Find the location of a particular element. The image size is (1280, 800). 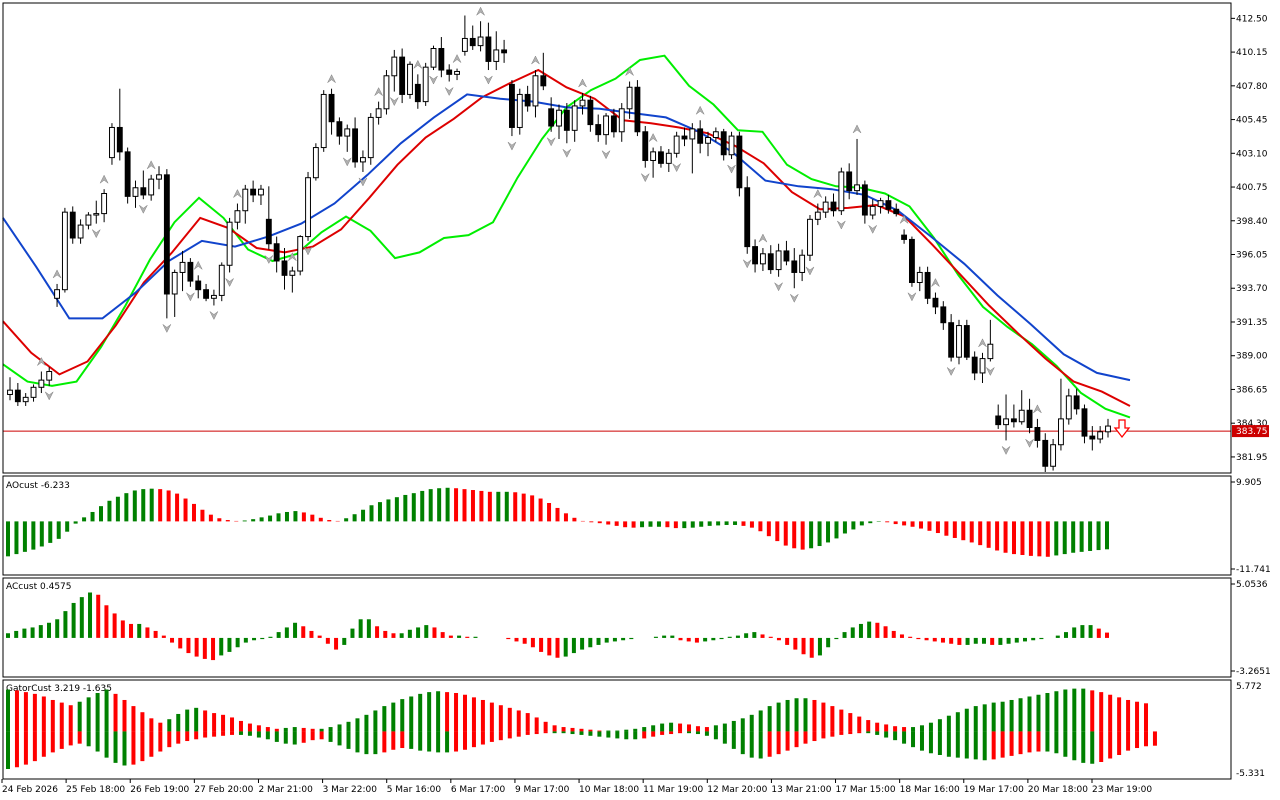

gator-panel: GatorCust 3.219 -1.635 5.772 -5.331 is located at coordinates (635, 730).